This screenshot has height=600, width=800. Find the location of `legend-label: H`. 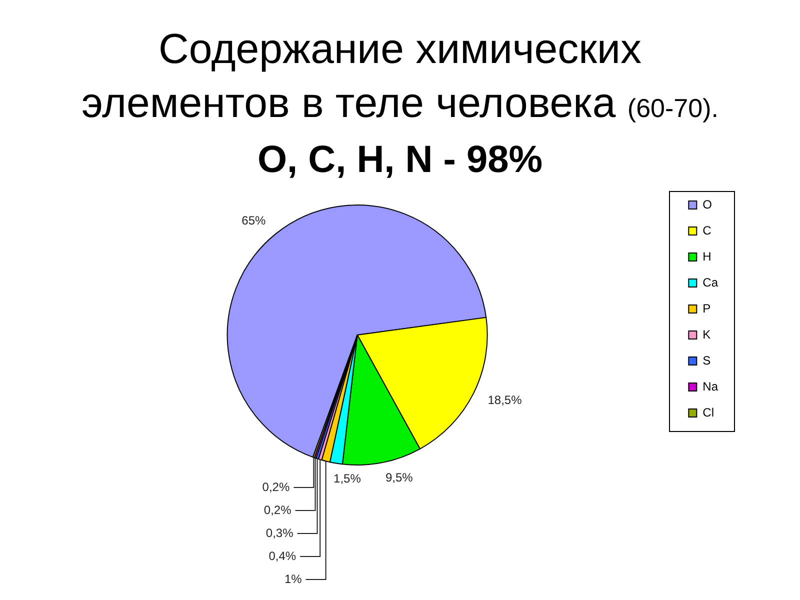

legend-label: H is located at coordinates (707, 256).